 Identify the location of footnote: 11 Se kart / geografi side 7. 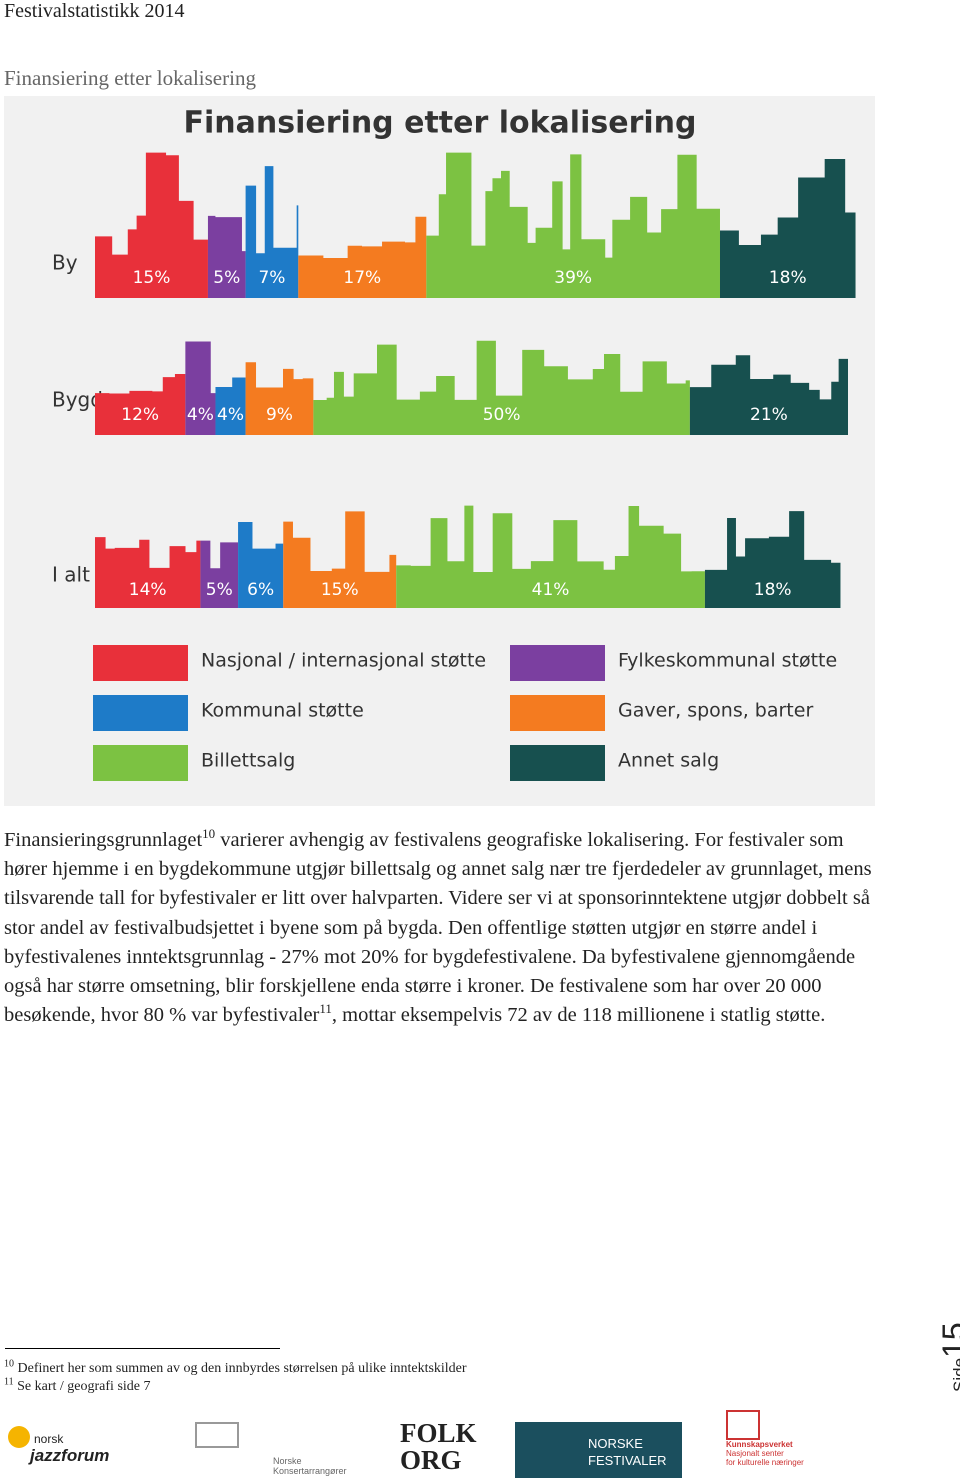
(235, 1386).